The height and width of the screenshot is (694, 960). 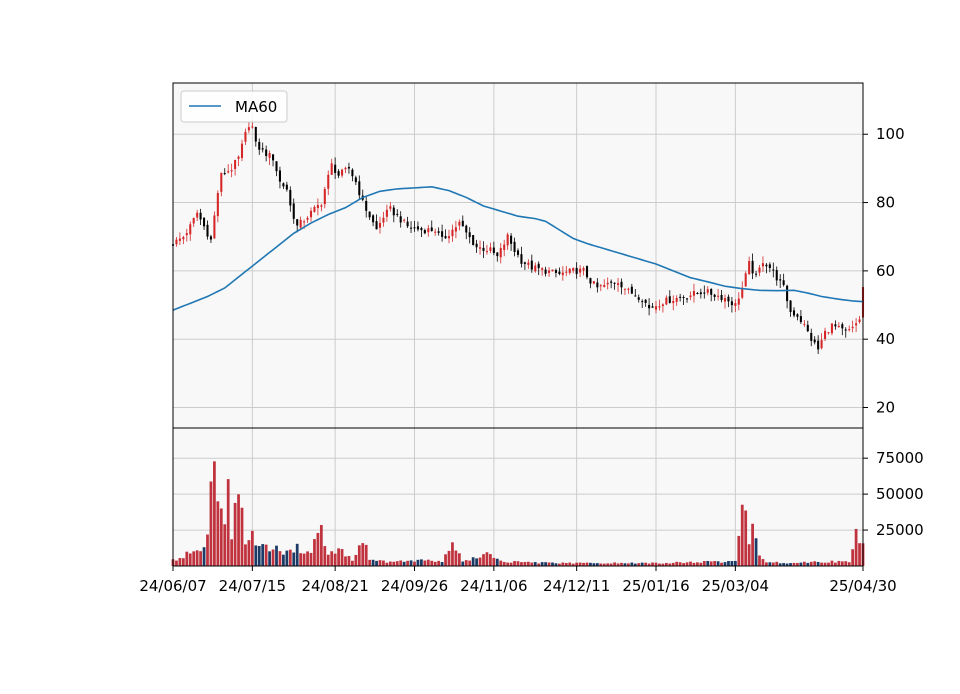 What do you see at coordinates (414, 586) in the screenshot?
I see `xtick-label: 24/09/26` at bounding box center [414, 586].